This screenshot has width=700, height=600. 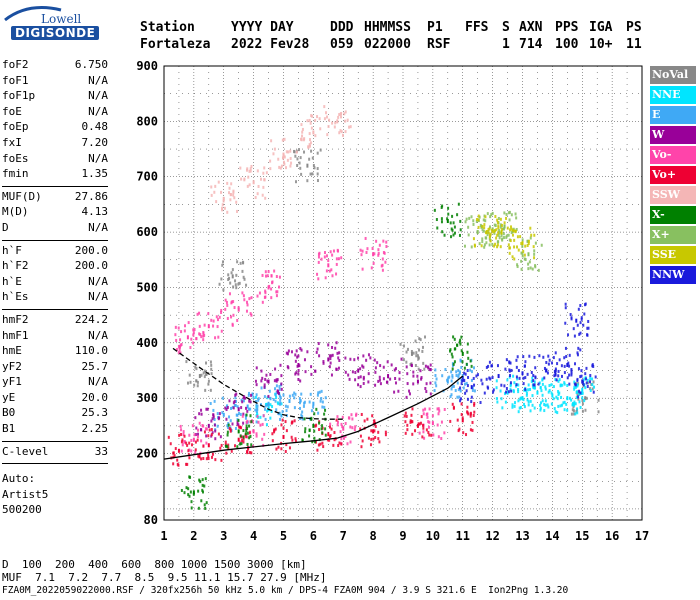 What do you see at coordinates (433, 536) in the screenshot?
I see `x-tick-label: 10` at bounding box center [433, 536].